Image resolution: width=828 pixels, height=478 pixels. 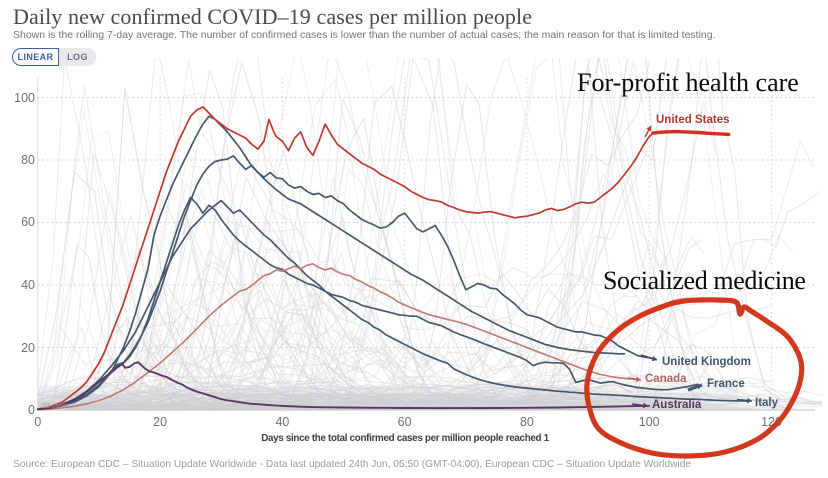 I want to click on svg-text: Australia, so click(x=677, y=405).